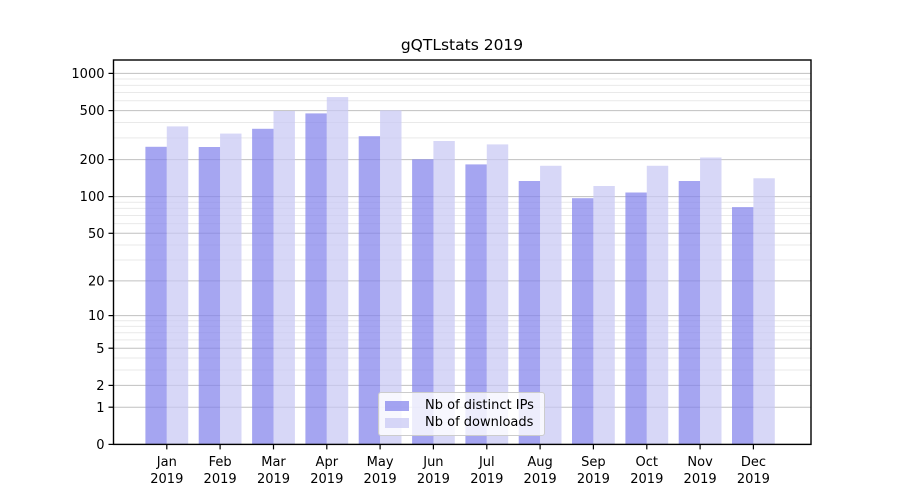  What do you see at coordinates (369, 290) in the screenshot?
I see `bar-distinct-ips-may` at bounding box center [369, 290].